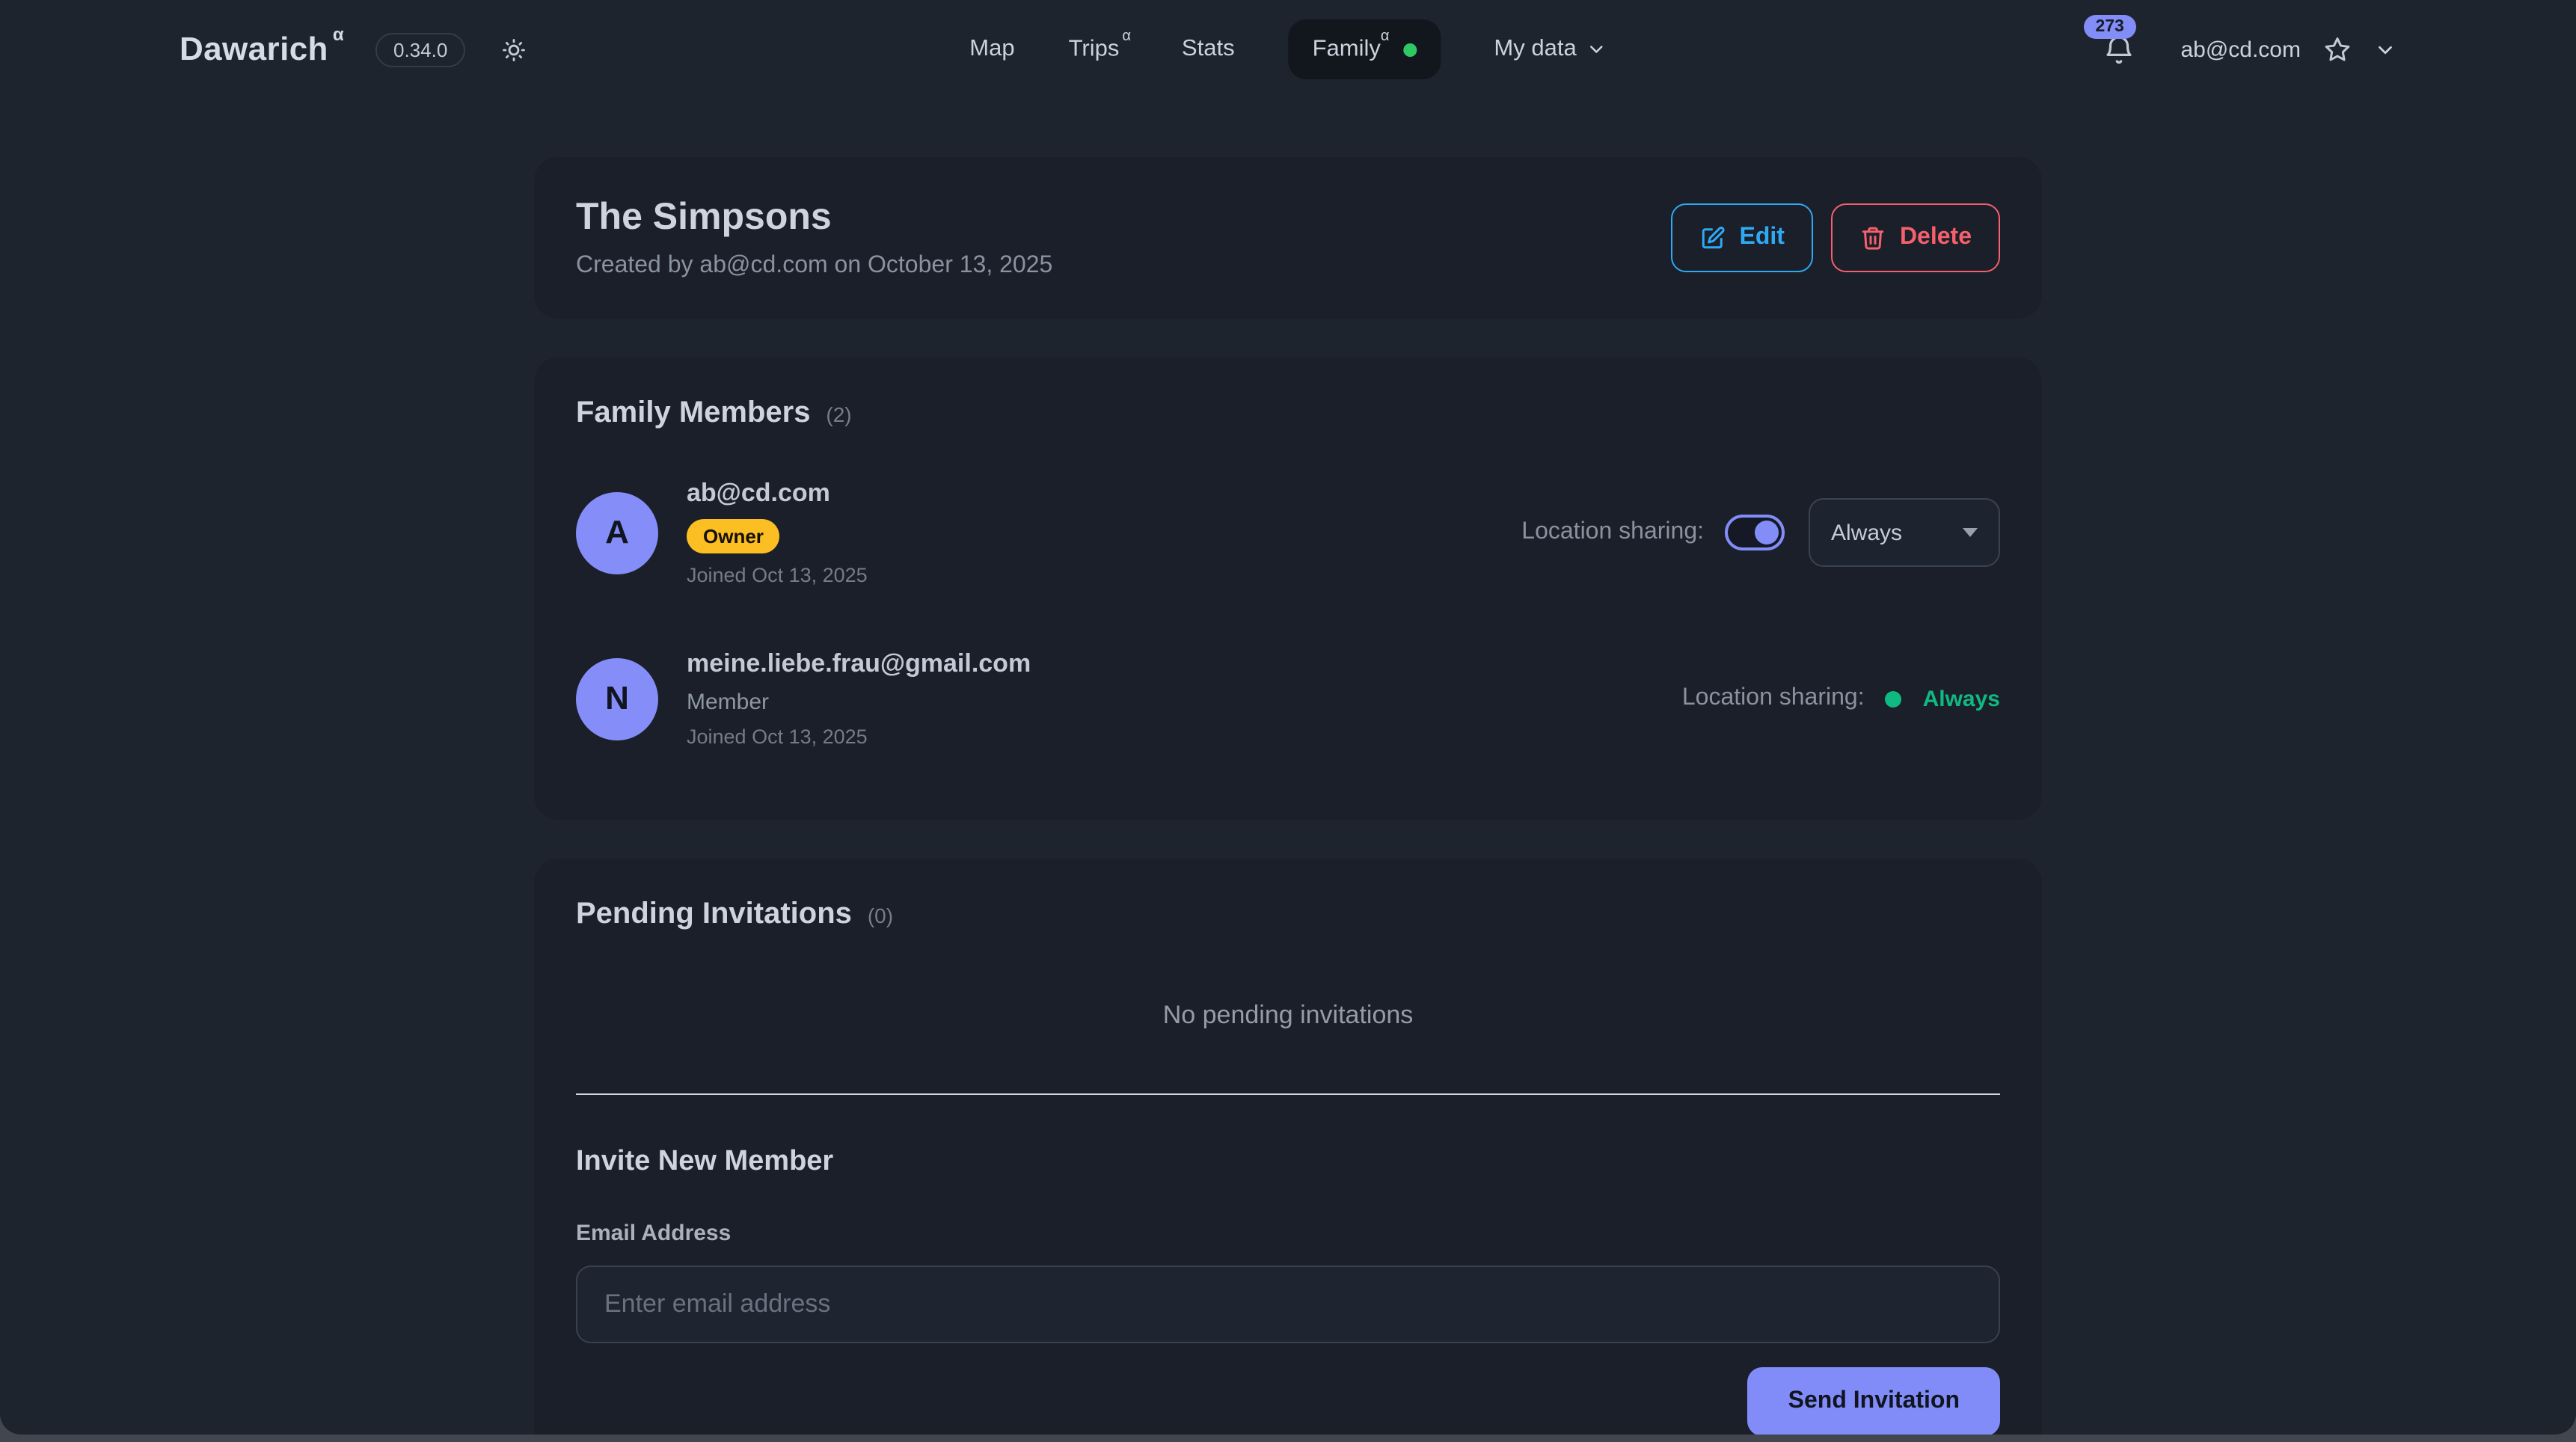 This screenshot has height=1442, width=2576. Describe the element at coordinates (1712, 238) in the screenshot. I see `pencil-square-icon` at that location.